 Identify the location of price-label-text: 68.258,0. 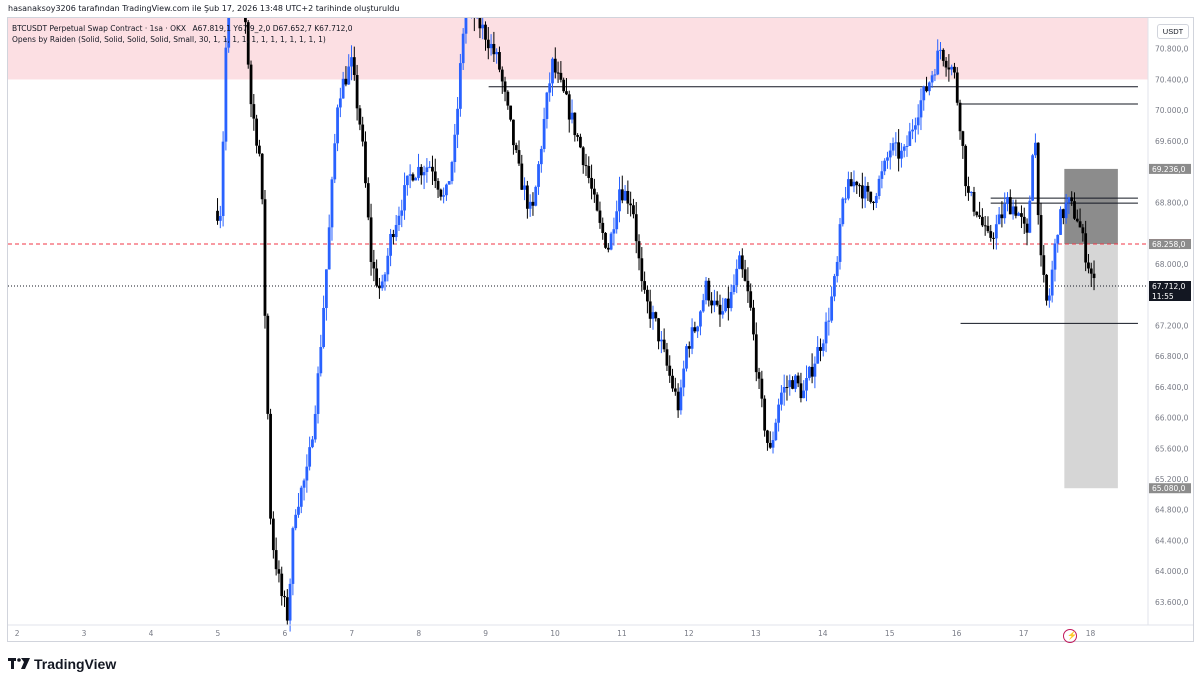
(1169, 244).